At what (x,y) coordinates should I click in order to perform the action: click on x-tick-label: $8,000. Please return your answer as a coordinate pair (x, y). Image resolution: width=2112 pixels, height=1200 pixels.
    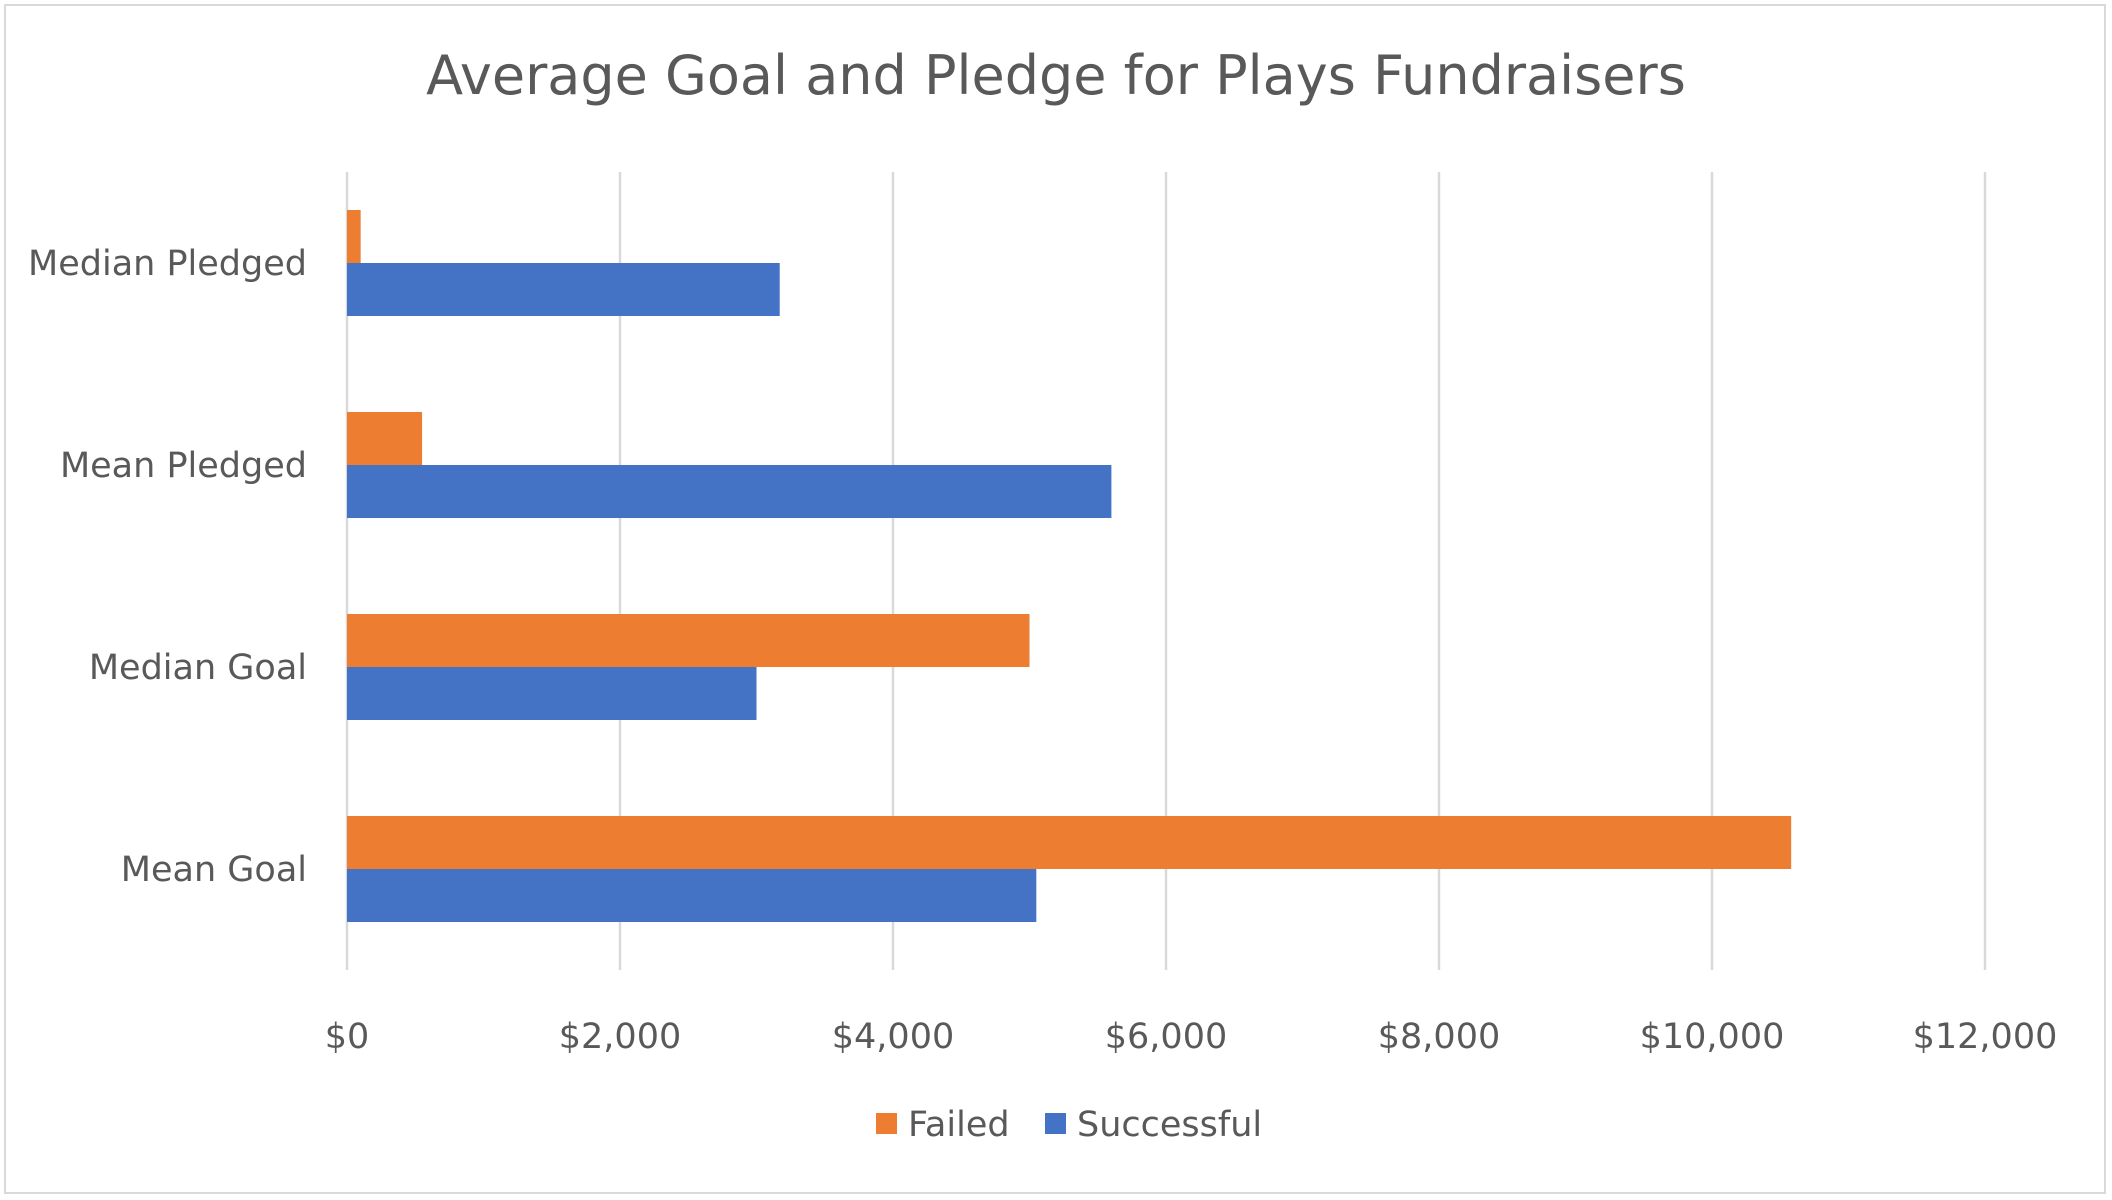
    Looking at the image, I should click on (1439, 1037).